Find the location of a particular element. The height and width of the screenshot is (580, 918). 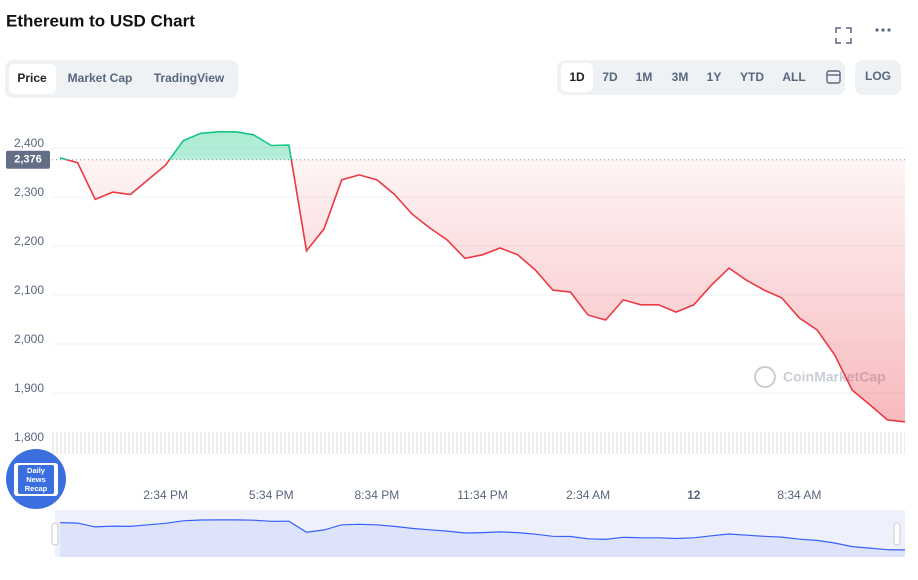

calendar-icon is located at coordinates (833, 77).